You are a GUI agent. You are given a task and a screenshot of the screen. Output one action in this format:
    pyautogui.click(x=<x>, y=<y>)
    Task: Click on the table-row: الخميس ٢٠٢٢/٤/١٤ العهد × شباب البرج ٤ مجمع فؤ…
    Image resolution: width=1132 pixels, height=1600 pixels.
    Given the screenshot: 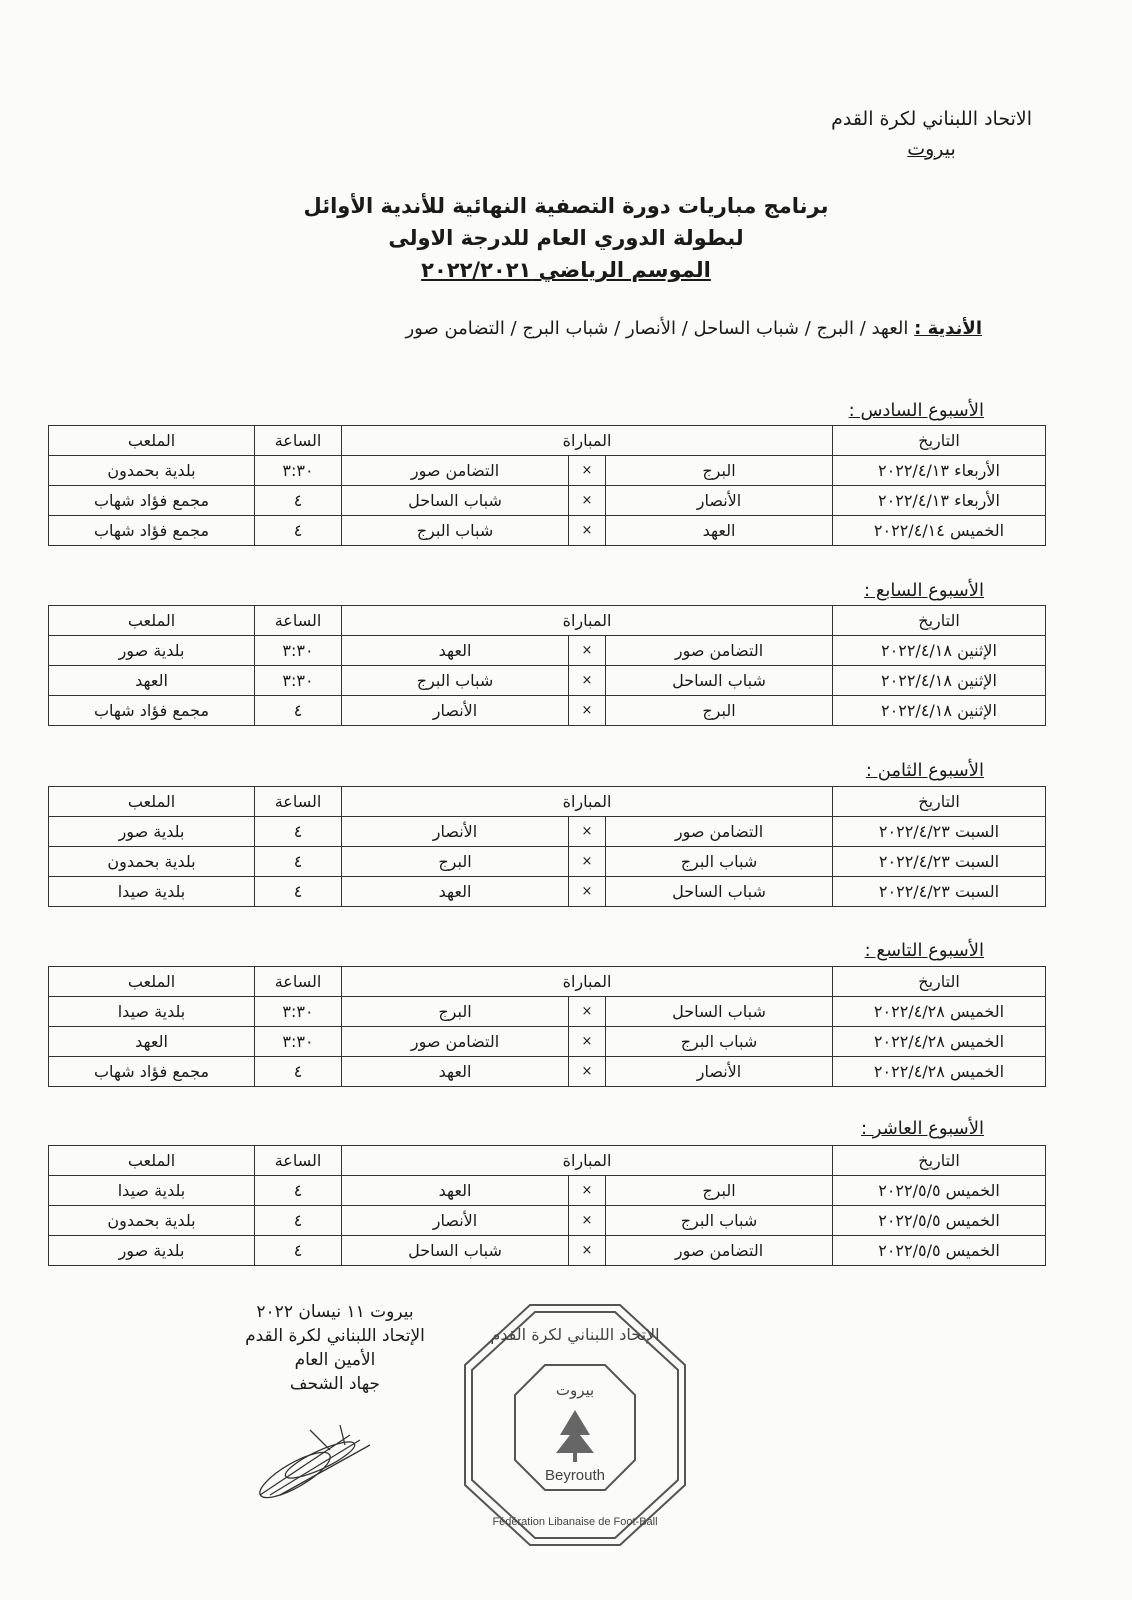 What is the action you would take?
    pyautogui.click(x=547, y=530)
    